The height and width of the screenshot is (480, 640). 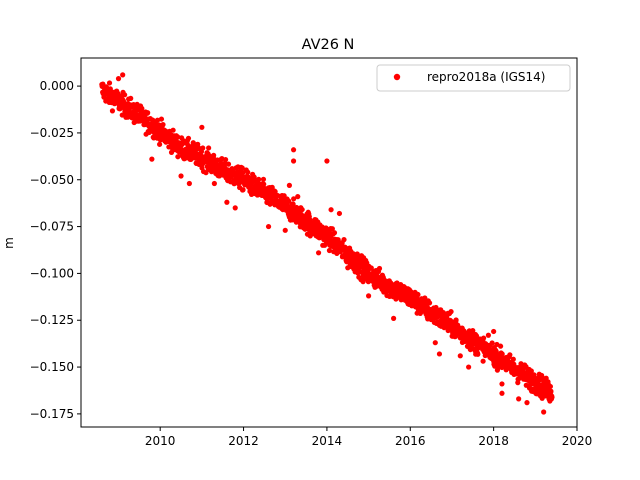 I want to click on legend: repro2018a (IGS14), so click(x=473, y=78).